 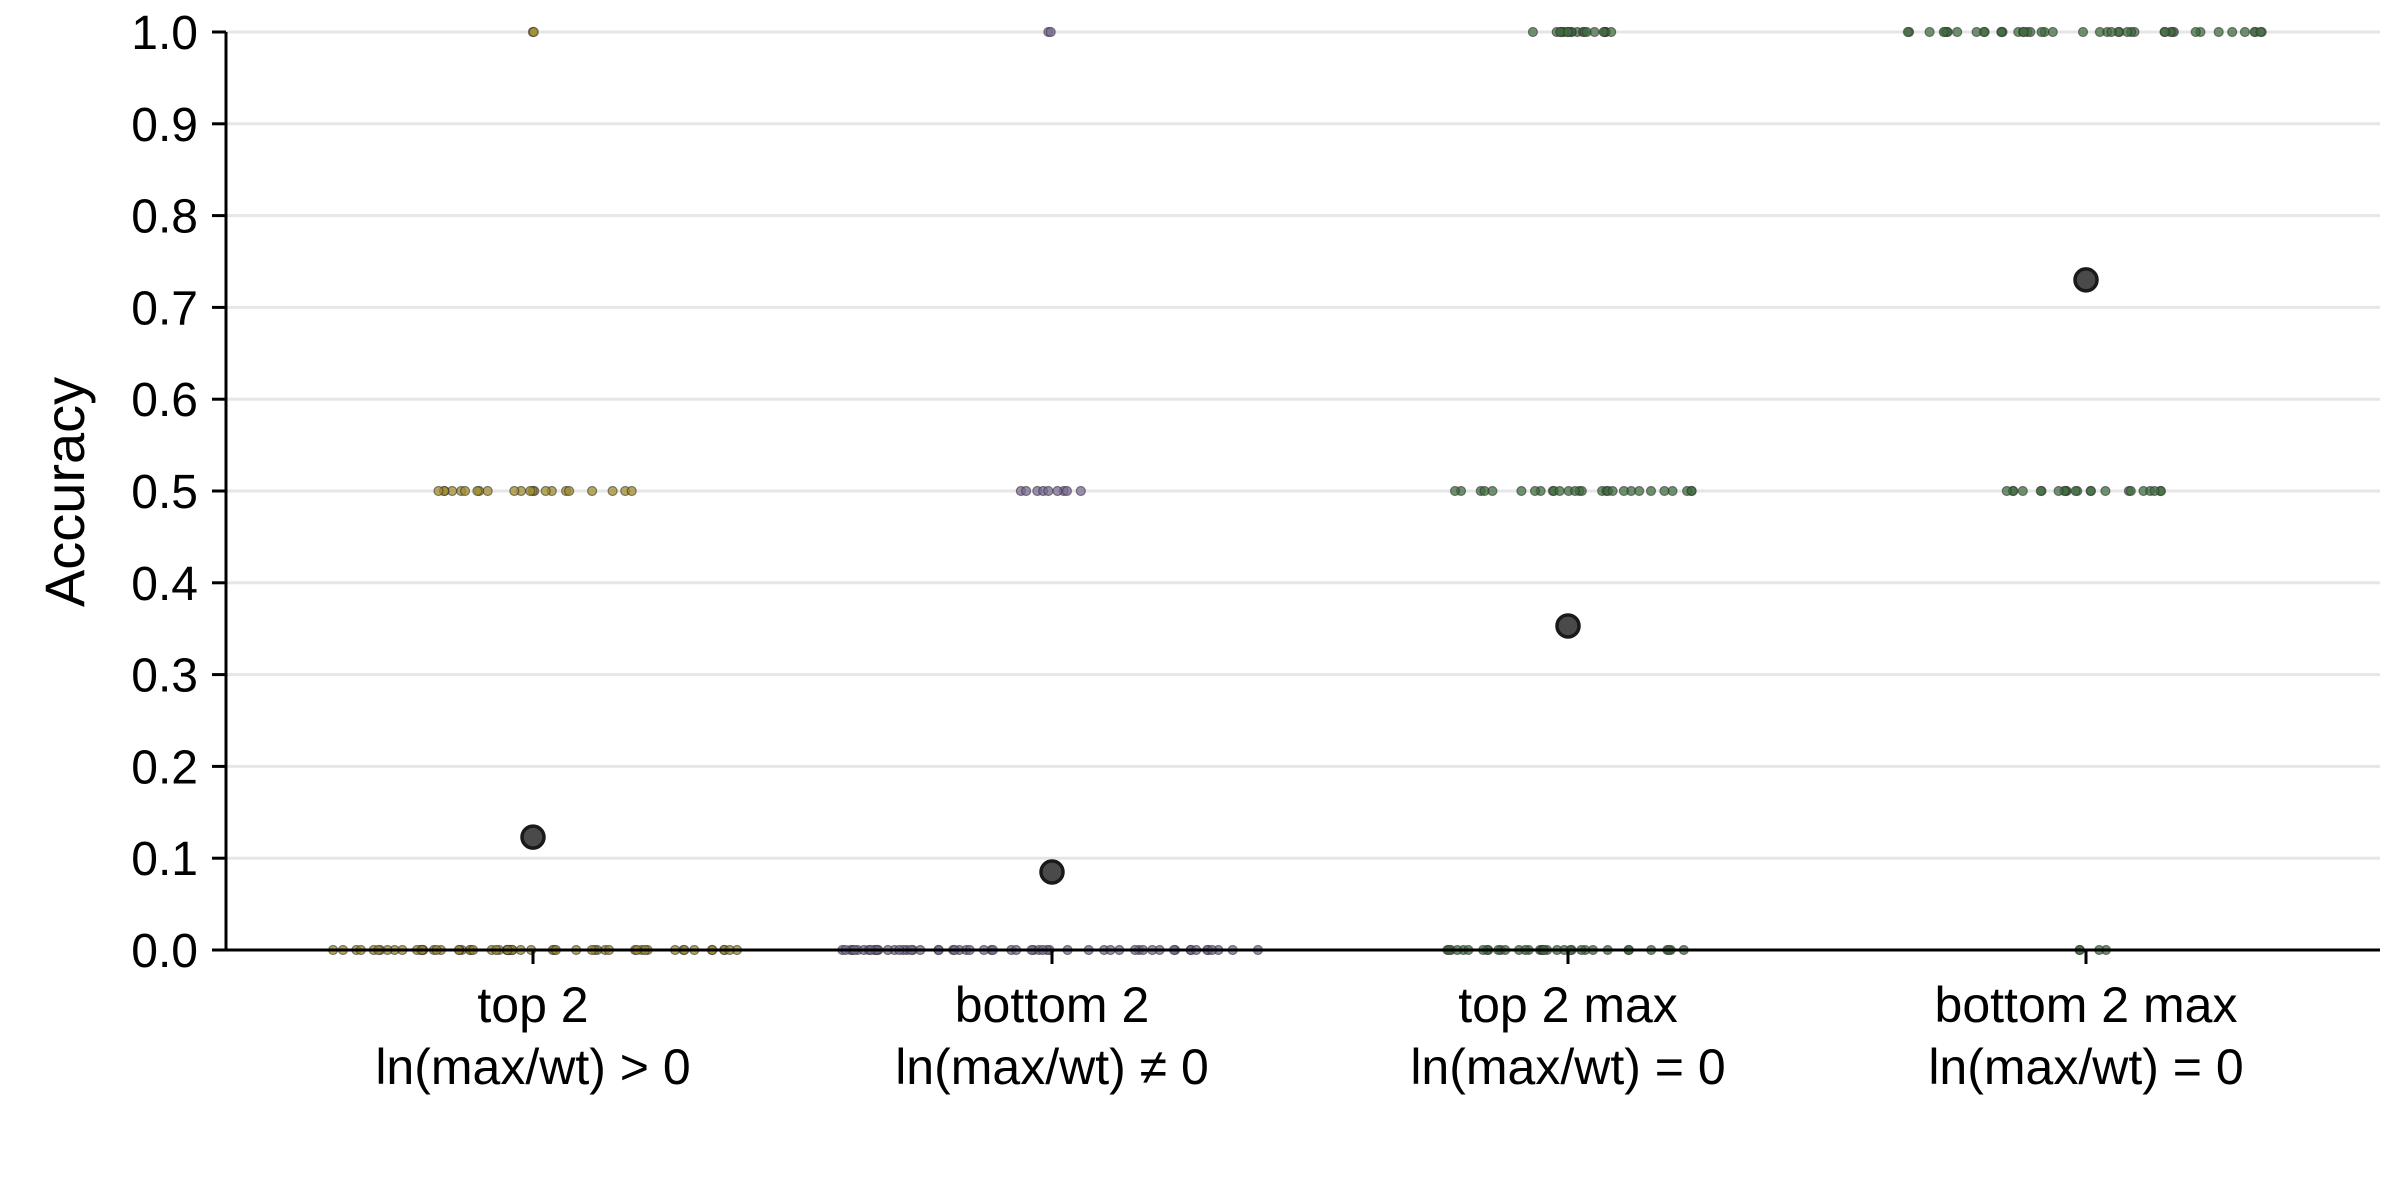 What do you see at coordinates (1052, 1005) in the screenshot?
I see `x-tick-label-line1: bottom 2` at bounding box center [1052, 1005].